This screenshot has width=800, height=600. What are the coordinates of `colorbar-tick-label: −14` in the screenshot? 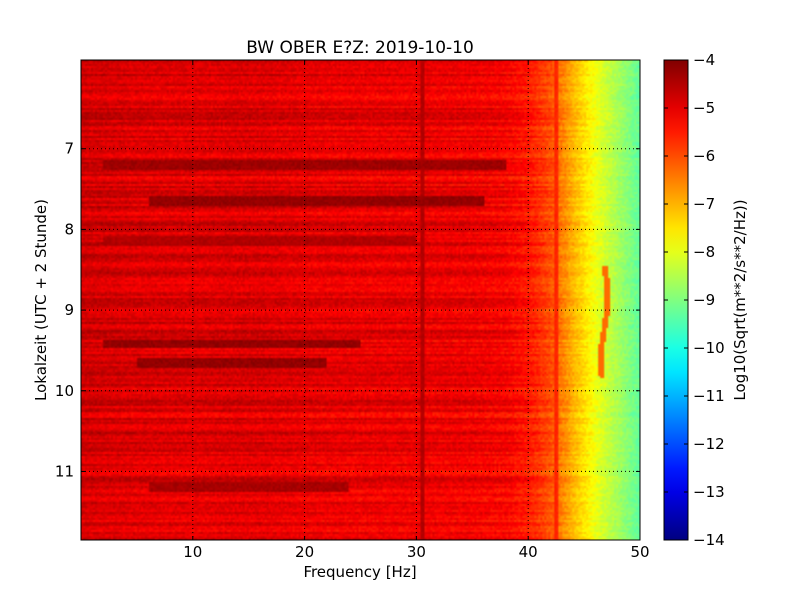 It's located at (709, 540).